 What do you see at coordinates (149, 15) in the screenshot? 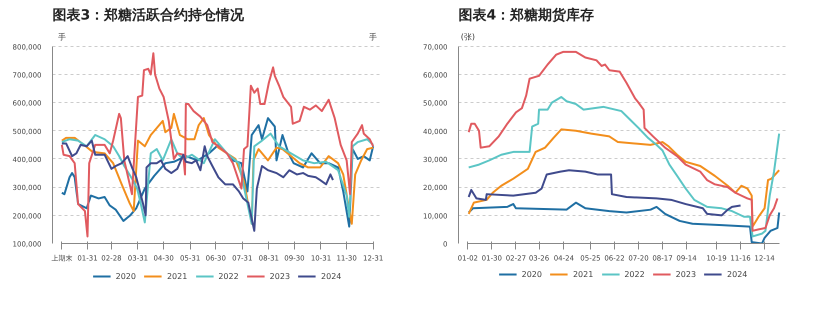
I see `chart-title: 图表3：郑糖活跃合约持仓情况` at bounding box center [149, 15].